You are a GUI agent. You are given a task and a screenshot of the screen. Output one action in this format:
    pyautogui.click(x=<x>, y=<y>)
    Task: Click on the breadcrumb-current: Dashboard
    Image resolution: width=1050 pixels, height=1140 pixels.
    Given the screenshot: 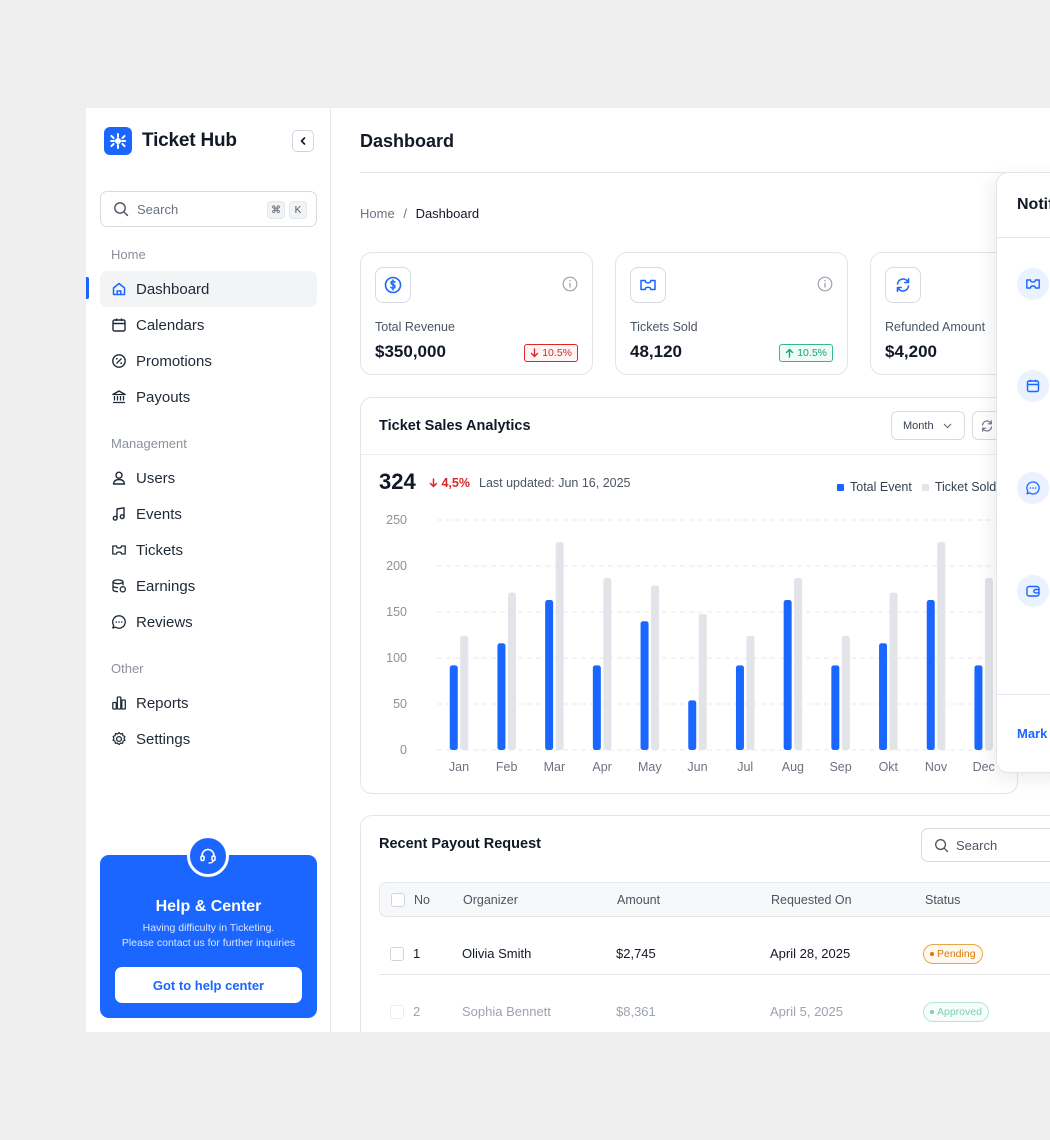 What is the action you would take?
    pyautogui.click(x=447, y=213)
    